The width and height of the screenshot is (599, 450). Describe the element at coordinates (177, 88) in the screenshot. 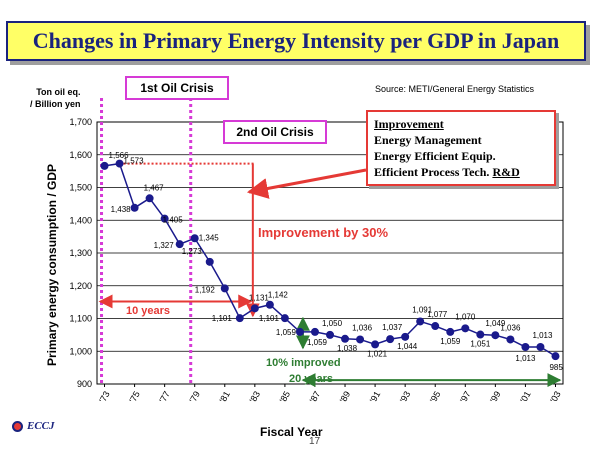

I see `first-oil-crisis-label: 1st Oil Crisis` at that location.